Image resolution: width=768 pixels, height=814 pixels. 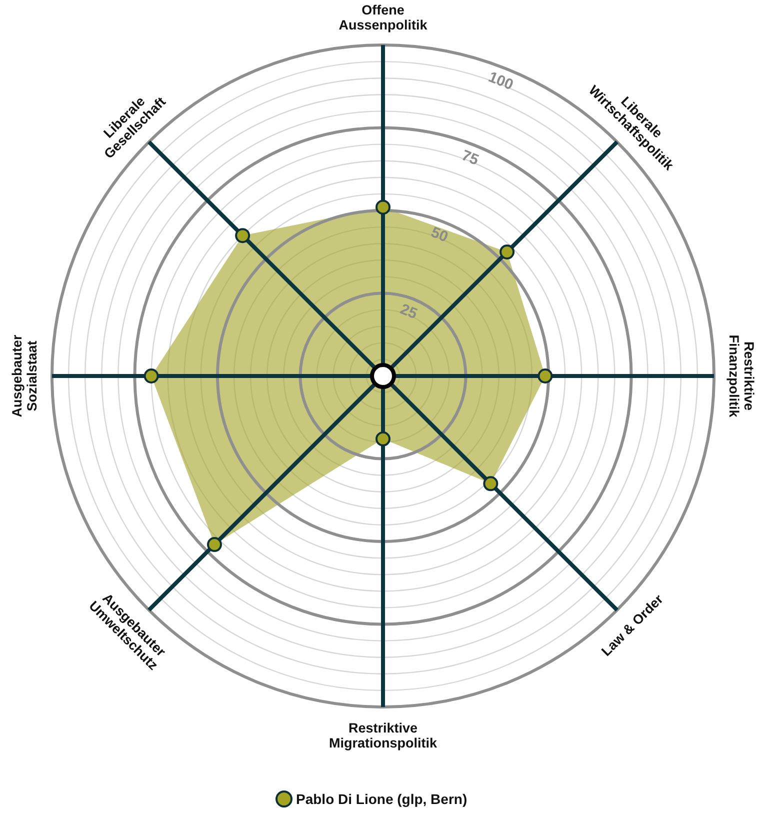 What do you see at coordinates (383, 17) in the screenshot?
I see `spoke-label: Offene Aussenpolitik` at bounding box center [383, 17].